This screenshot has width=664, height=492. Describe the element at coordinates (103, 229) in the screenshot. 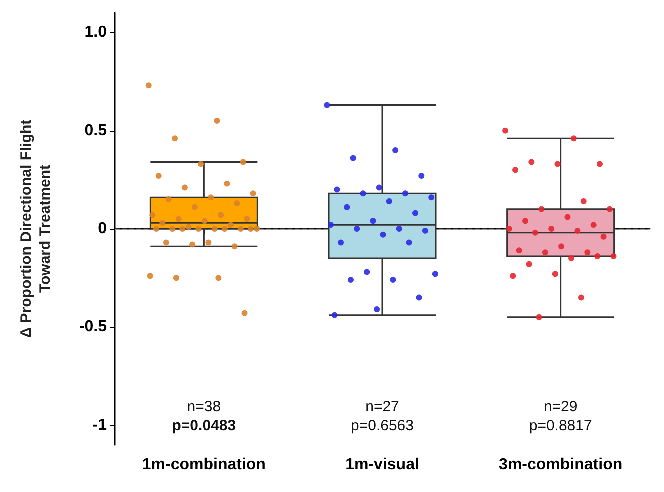

I see `y-tick-label: 0` at that location.